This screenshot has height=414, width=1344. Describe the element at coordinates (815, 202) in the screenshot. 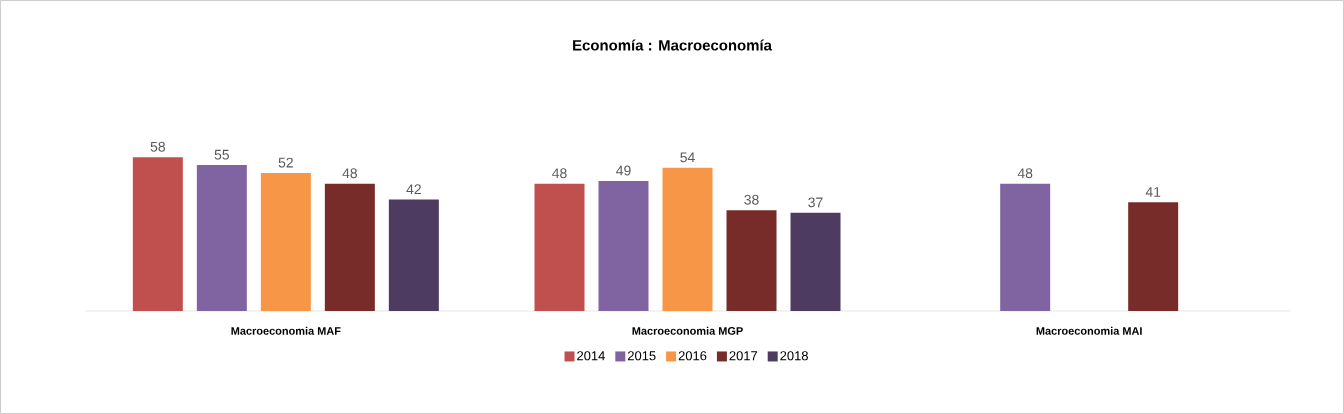

I see `data-label: 37` at that location.